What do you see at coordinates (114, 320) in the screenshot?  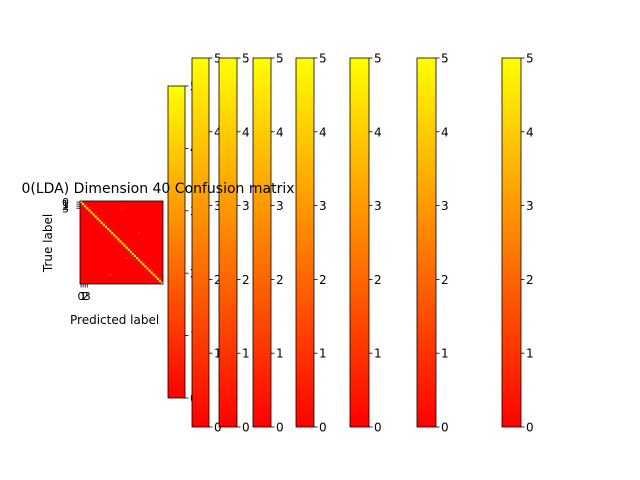 I see `x-axis-label: Predicted label` at bounding box center [114, 320].